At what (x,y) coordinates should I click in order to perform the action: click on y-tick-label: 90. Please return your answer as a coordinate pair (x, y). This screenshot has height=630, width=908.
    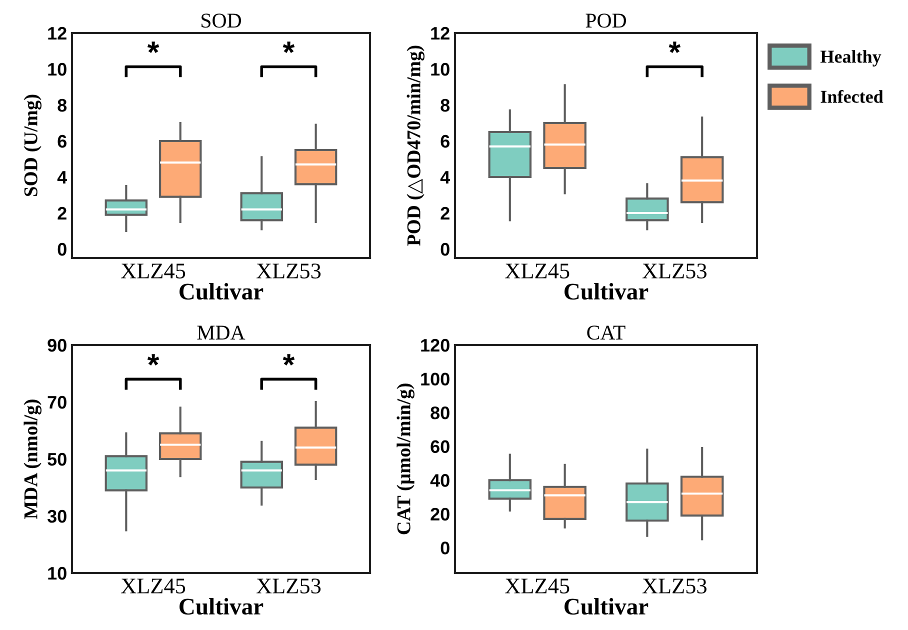
    Looking at the image, I should click on (57, 345).